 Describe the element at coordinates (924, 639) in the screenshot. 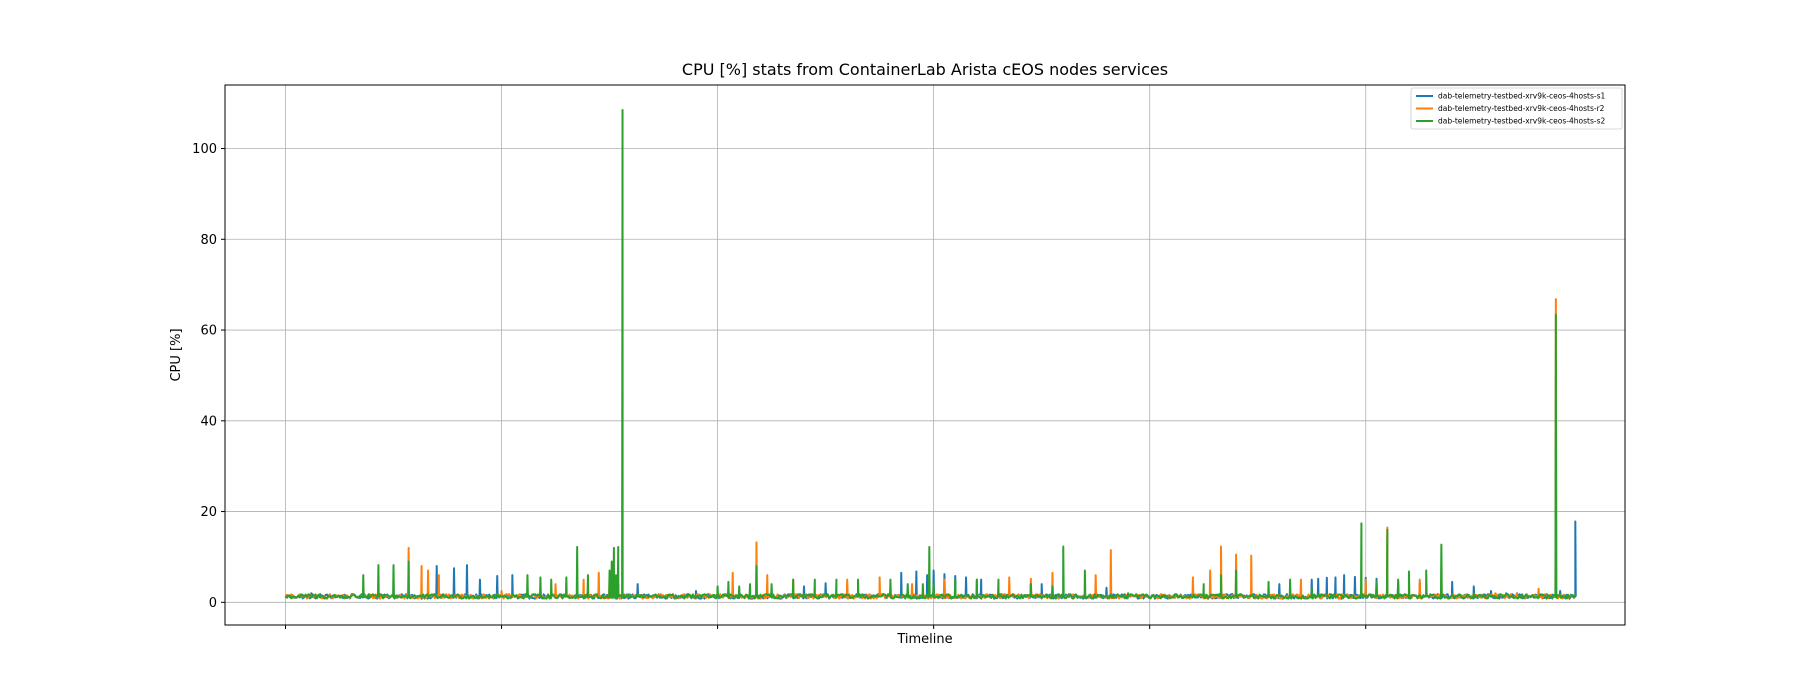

I see `x-axis-label: Timeline` at that location.